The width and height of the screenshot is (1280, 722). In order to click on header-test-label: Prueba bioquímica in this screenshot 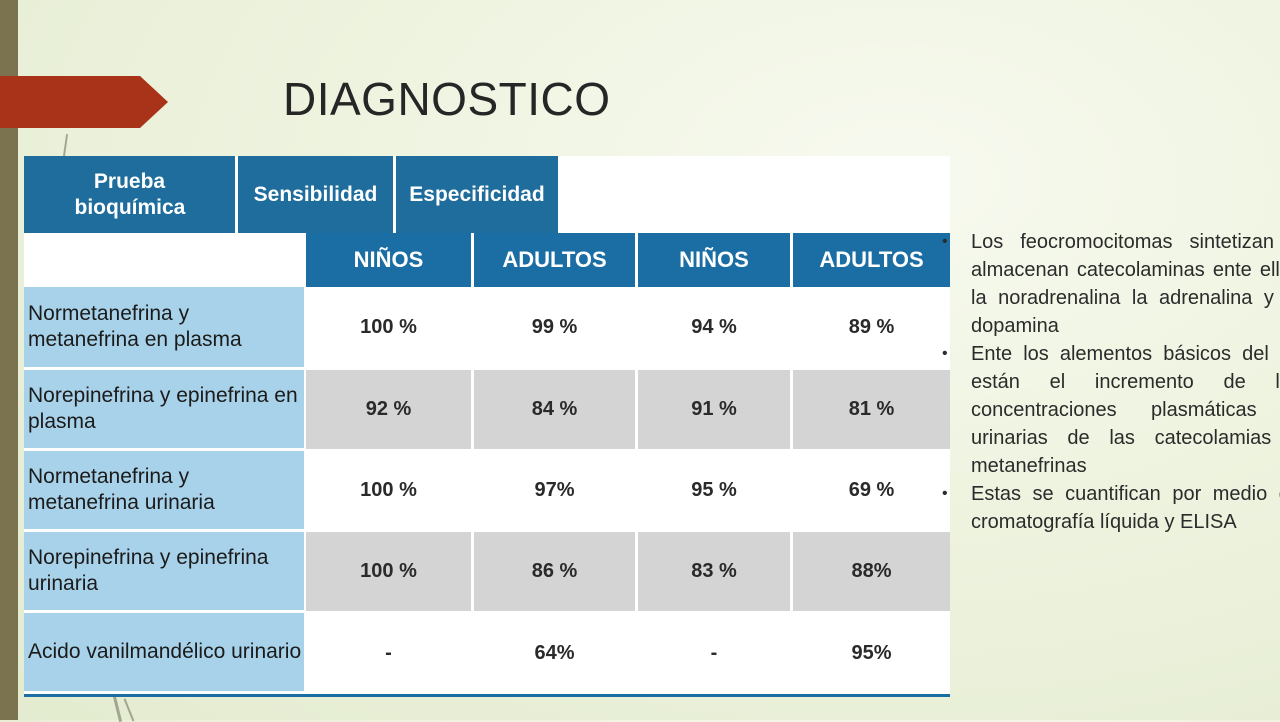, I will do `click(130, 194)`.